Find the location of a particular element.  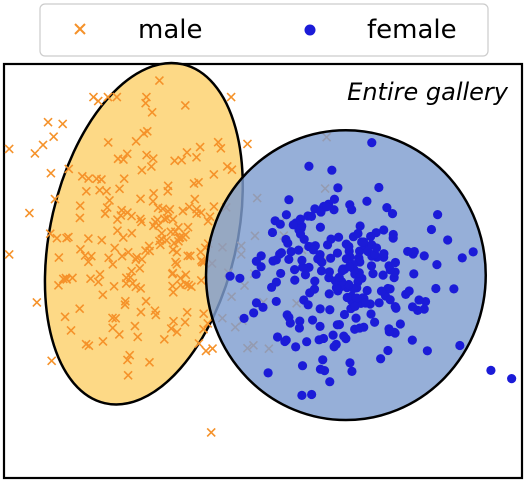

legend-marker-female is located at coordinates (310, 30).